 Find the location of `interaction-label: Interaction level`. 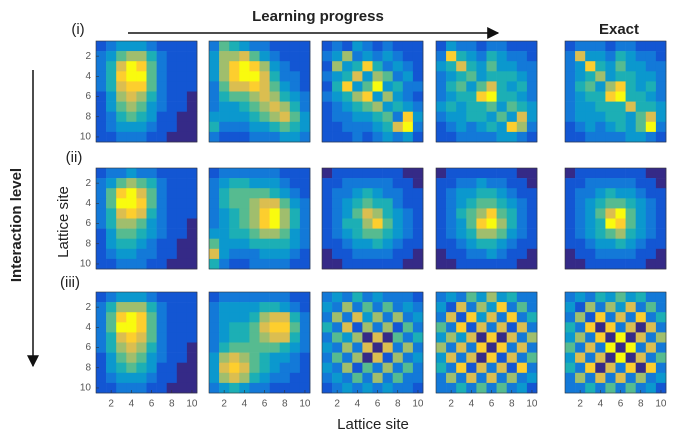

interaction-label: Interaction level is located at coordinates (16, 225).